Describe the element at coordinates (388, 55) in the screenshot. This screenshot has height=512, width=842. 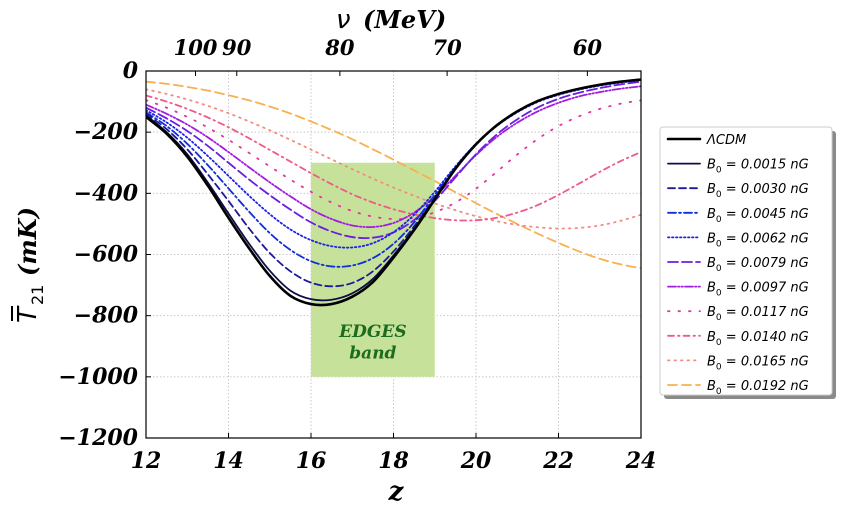
I see `top-axis-ticks: 100 90 80 70 60` at that location.